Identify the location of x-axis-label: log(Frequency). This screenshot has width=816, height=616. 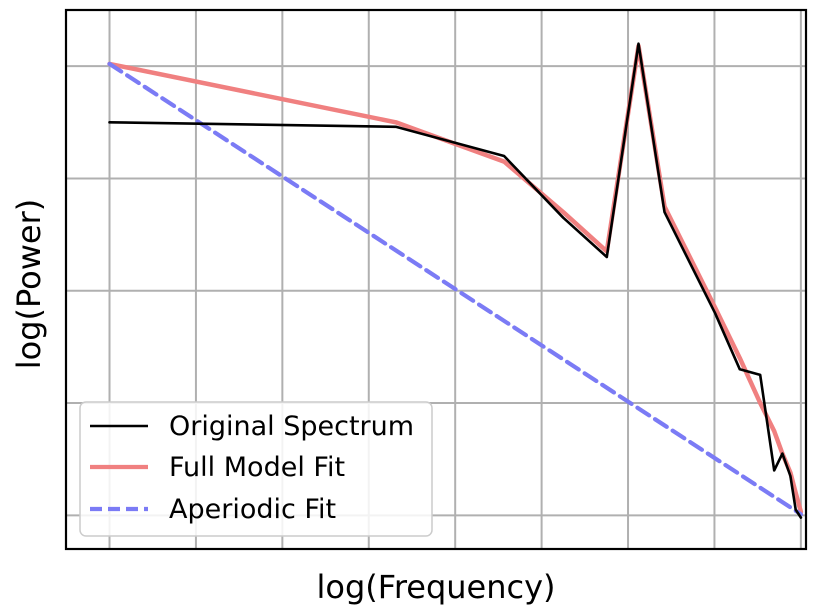
(435, 587).